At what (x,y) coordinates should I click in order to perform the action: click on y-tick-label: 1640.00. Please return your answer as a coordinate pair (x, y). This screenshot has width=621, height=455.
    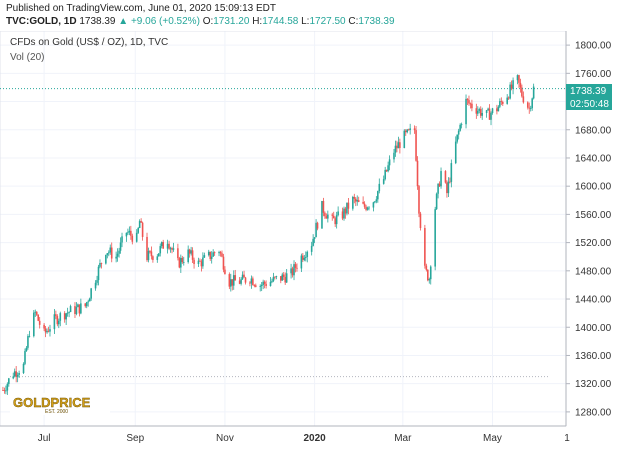
    Looking at the image, I should click on (593, 158).